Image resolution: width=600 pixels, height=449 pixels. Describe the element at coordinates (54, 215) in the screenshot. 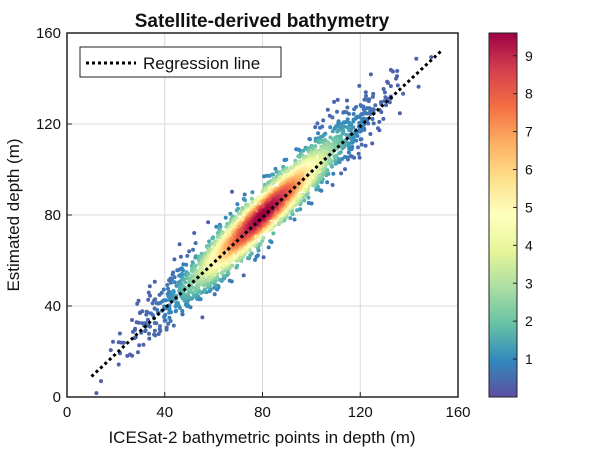

I see `y-axis-ticks: 0 40 80 120 160` at that location.